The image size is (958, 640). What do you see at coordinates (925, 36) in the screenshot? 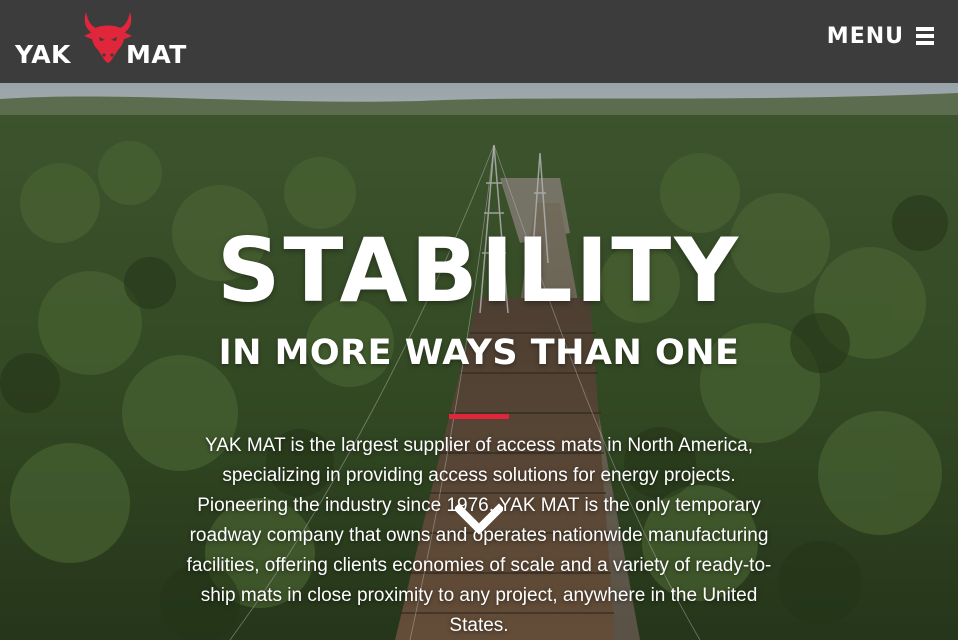
I see `hamburger-icon` at bounding box center [925, 36].